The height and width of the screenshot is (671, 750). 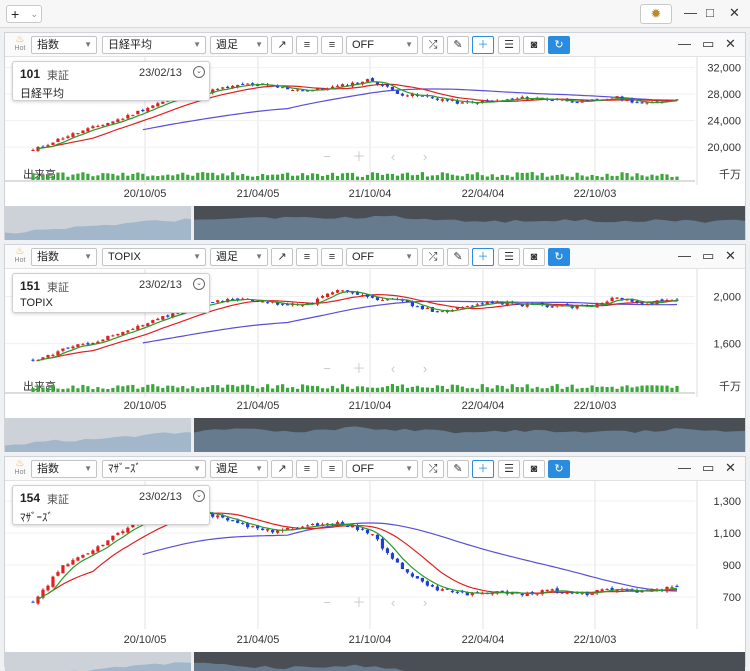 I want to click on symbol-select: TOPIX ▼, so click(x=154, y=257).